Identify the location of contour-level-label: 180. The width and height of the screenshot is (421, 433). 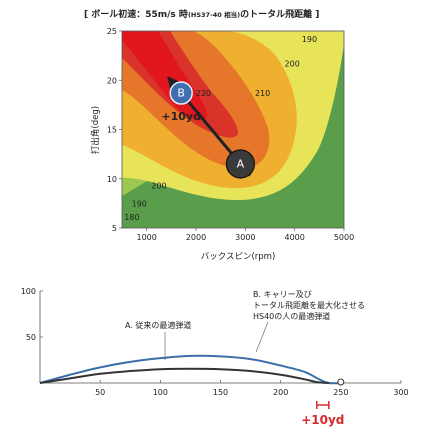
(131, 217).